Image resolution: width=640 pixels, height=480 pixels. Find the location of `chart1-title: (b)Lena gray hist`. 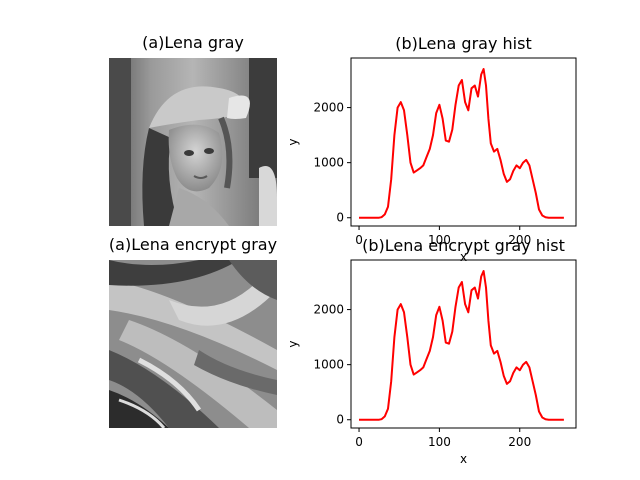

chart1-title: (b)Lena gray hist is located at coordinates (463, 43).